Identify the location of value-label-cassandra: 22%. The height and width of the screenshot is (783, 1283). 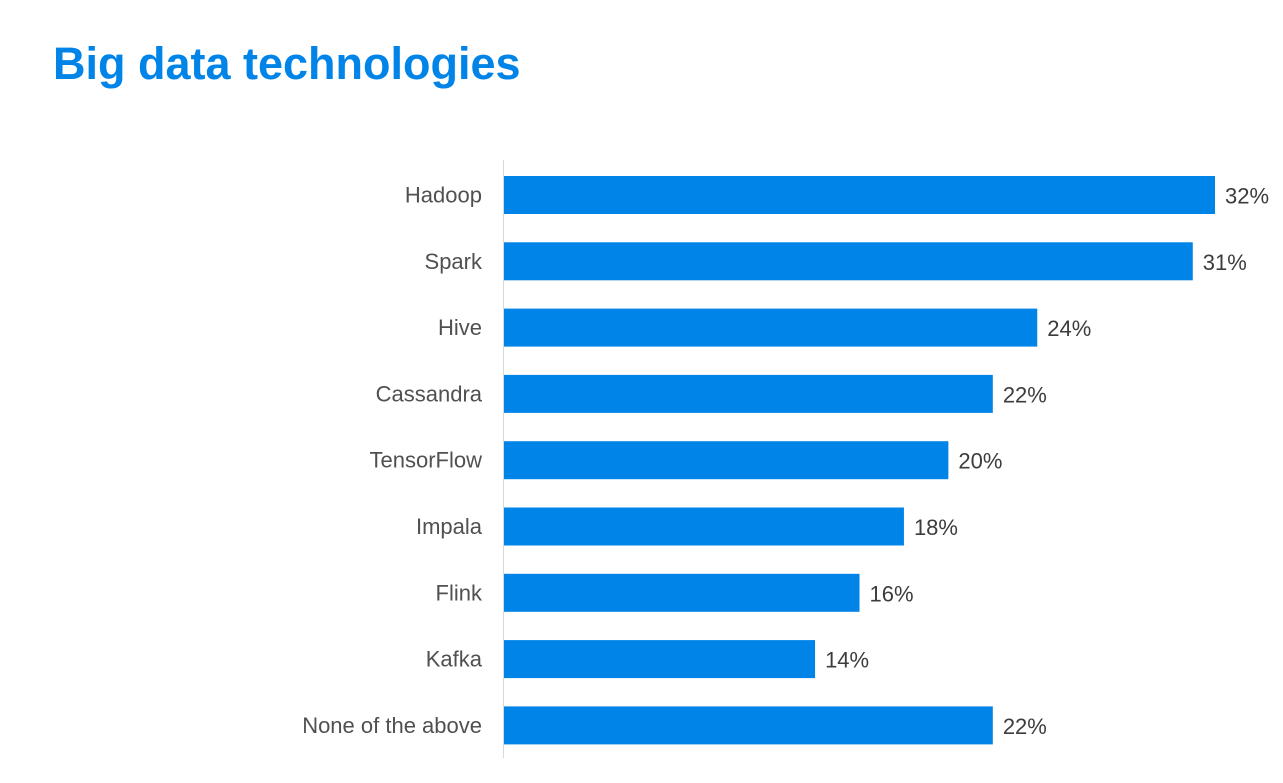
(1025, 394).